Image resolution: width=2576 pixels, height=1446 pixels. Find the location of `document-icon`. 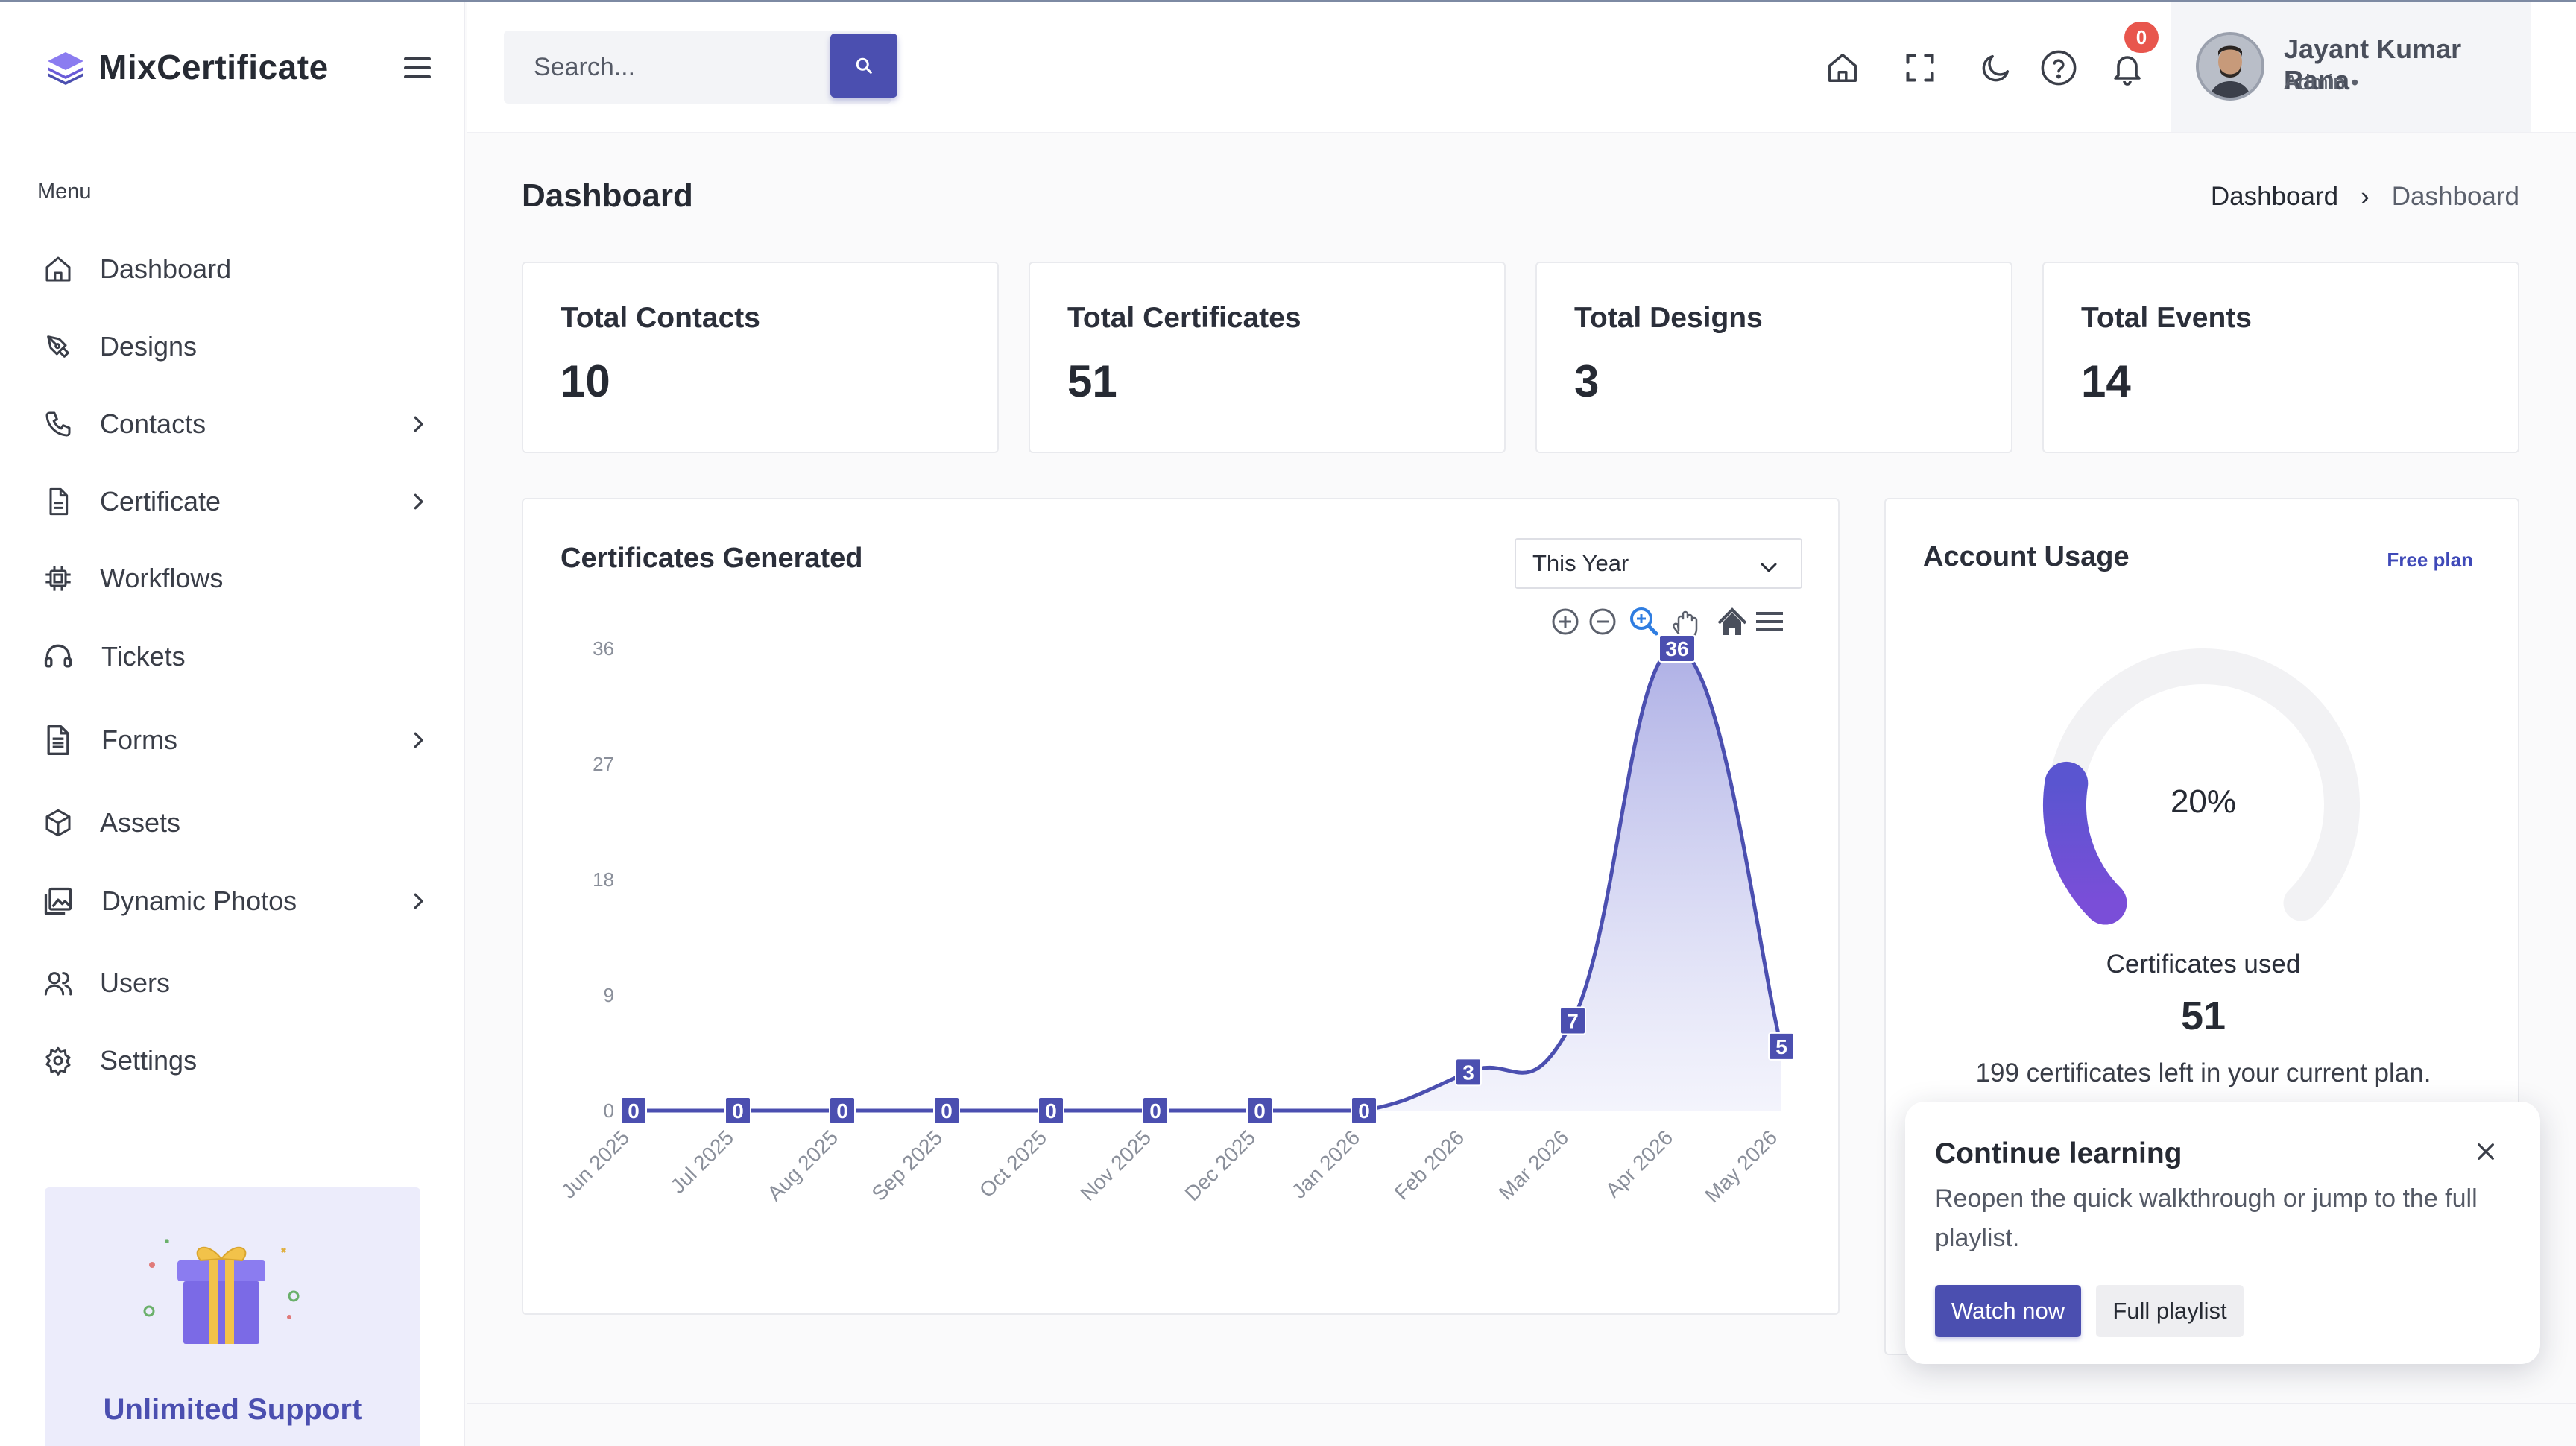

document-icon is located at coordinates (58, 740).